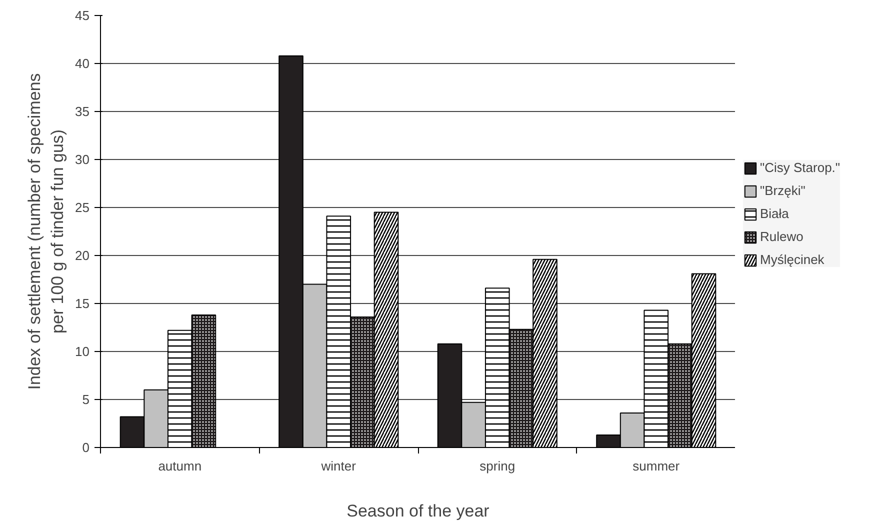 The image size is (895, 529). Describe the element at coordinates (800, 167) in the screenshot. I see `legend-label: "Cisy Starop."` at that location.